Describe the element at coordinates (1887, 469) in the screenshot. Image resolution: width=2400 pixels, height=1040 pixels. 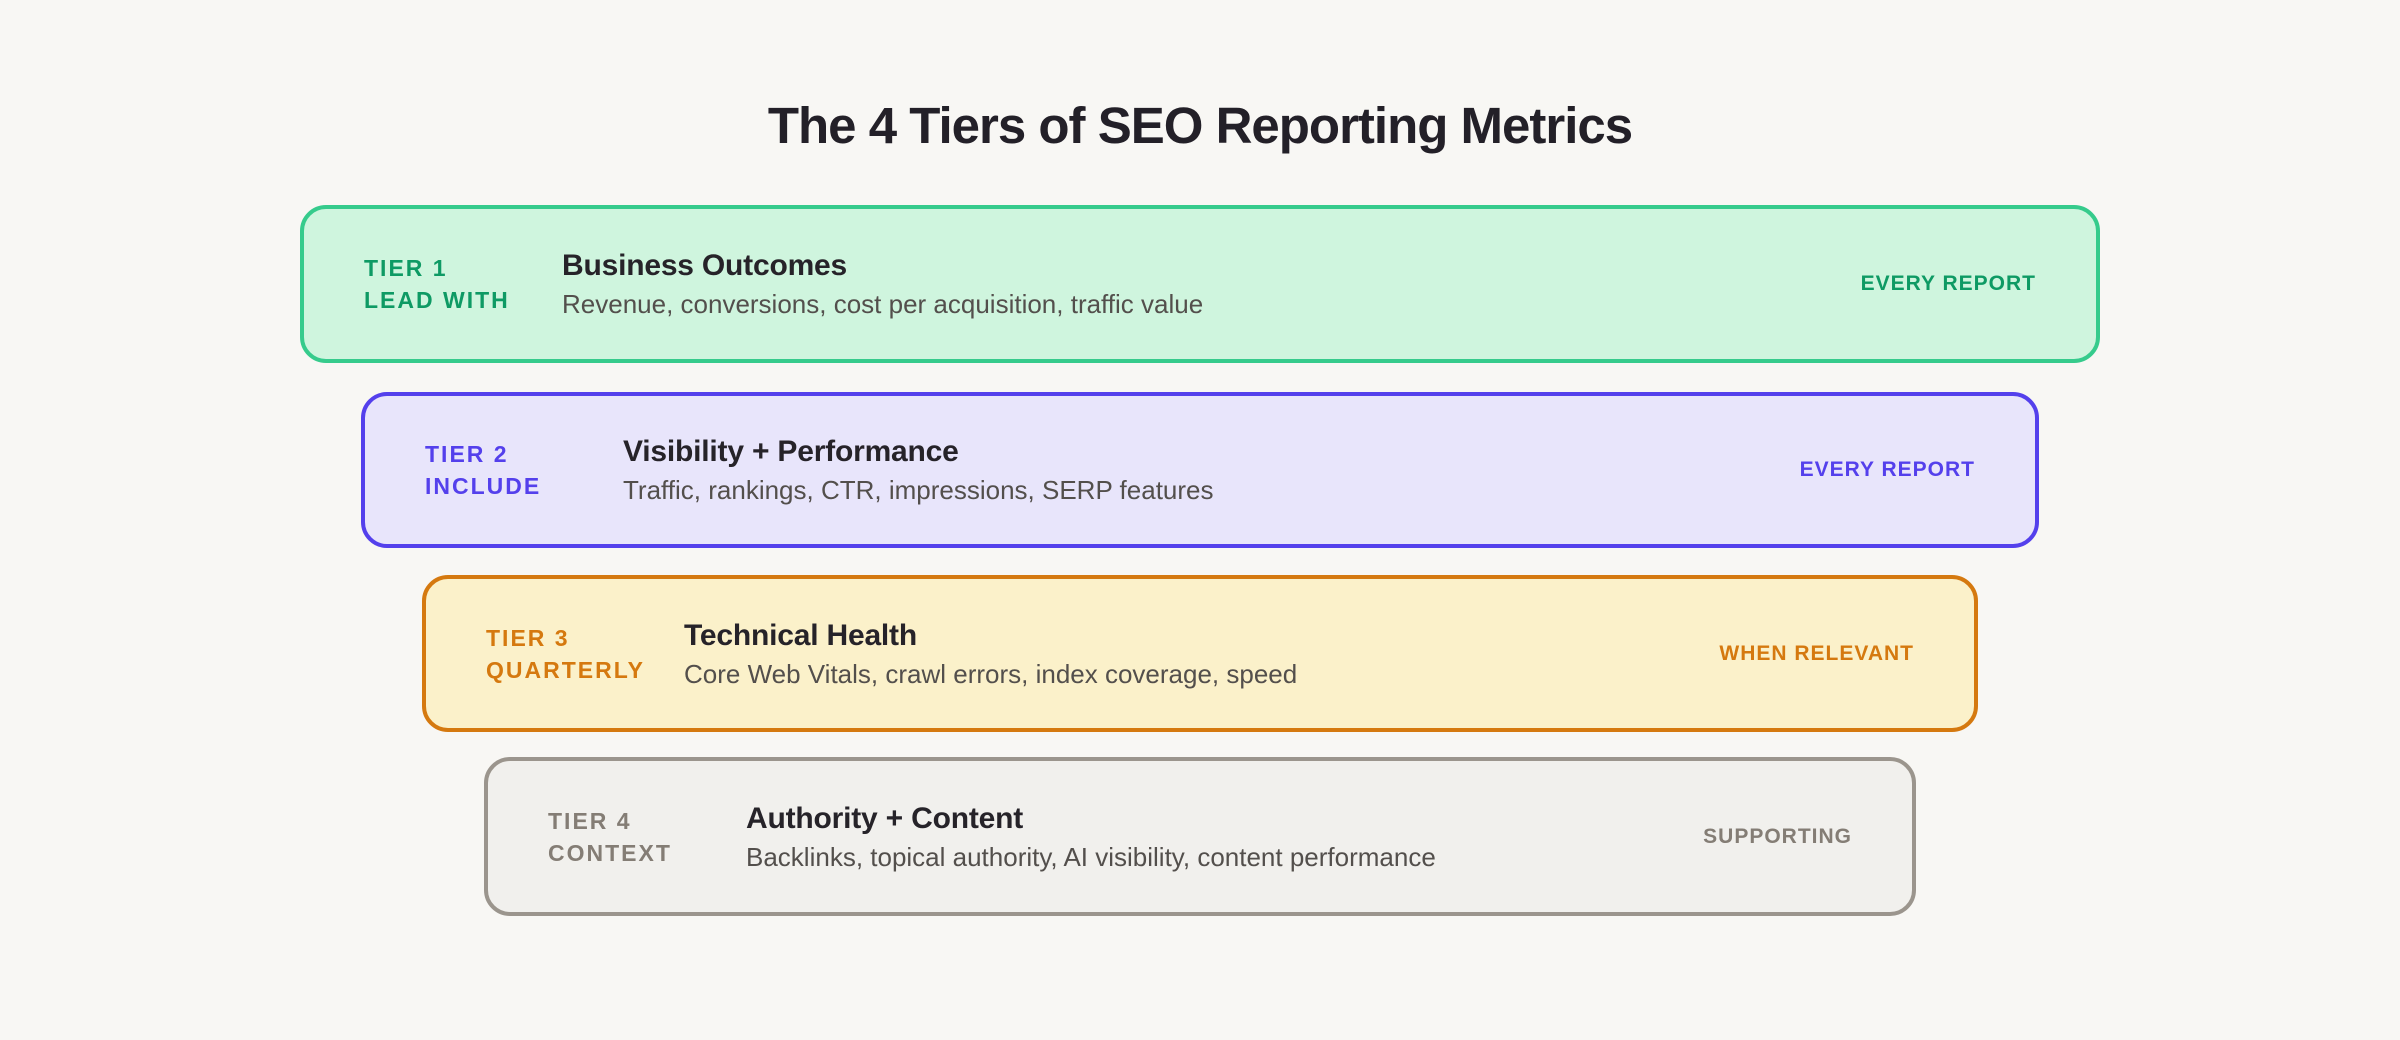
I see `tier-2-frequency-badge: EVERY REPORT` at that location.